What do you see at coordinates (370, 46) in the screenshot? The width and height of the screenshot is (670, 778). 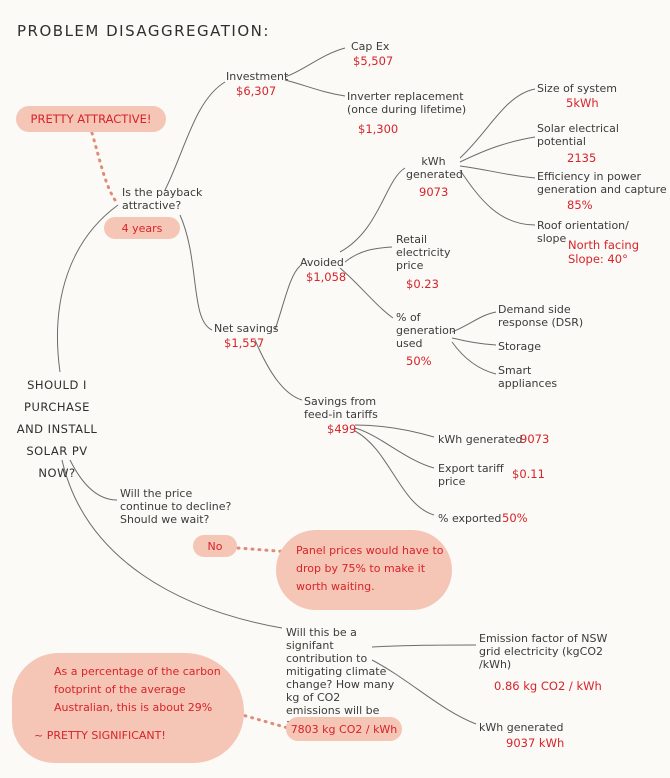 I see `capex-label: Cap Ex` at bounding box center [370, 46].